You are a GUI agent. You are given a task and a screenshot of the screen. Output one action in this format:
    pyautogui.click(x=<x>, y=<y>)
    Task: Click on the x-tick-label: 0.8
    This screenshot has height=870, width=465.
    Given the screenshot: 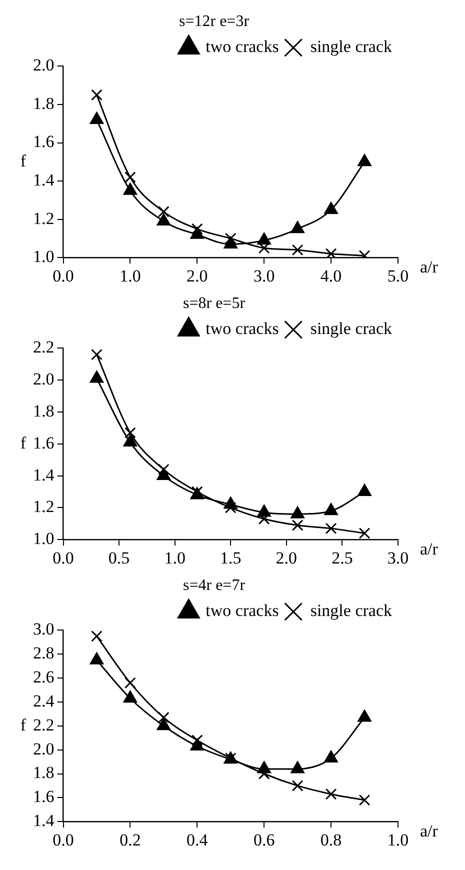 What is the action you would take?
    pyautogui.click(x=331, y=840)
    